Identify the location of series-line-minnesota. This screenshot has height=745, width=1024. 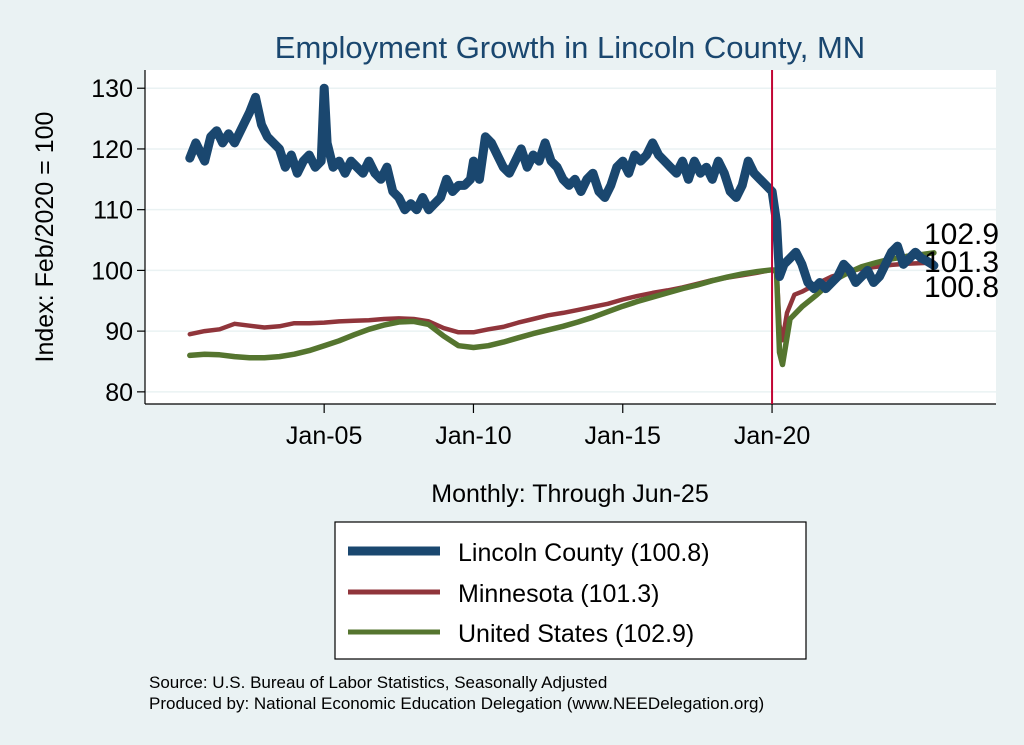
(562, 301).